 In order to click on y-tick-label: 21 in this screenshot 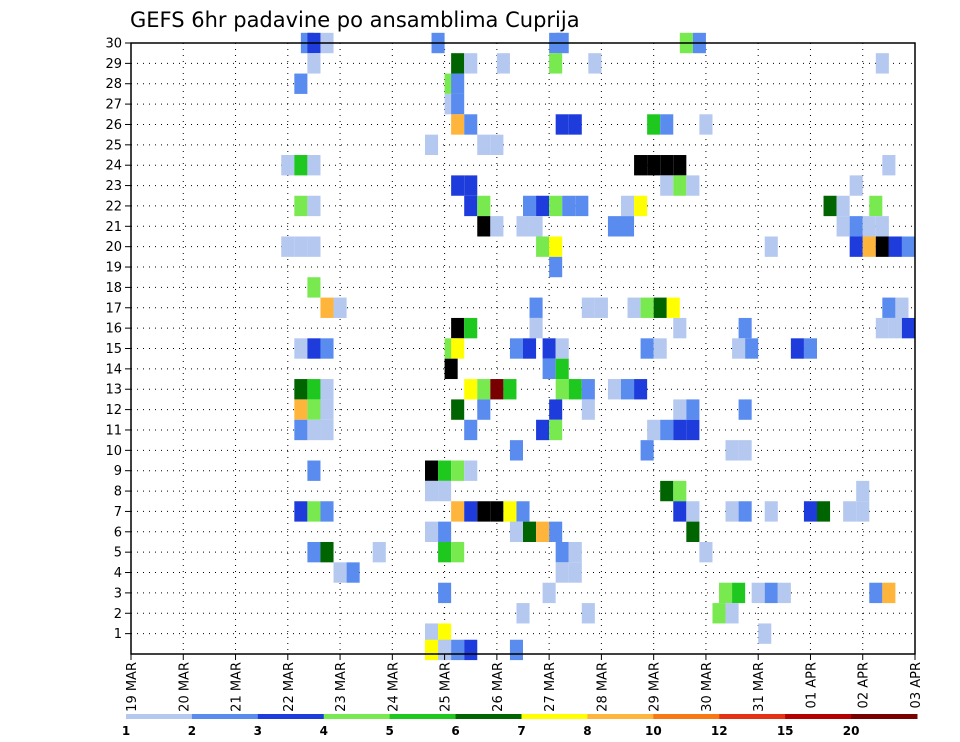, I will do `click(113, 227)`.